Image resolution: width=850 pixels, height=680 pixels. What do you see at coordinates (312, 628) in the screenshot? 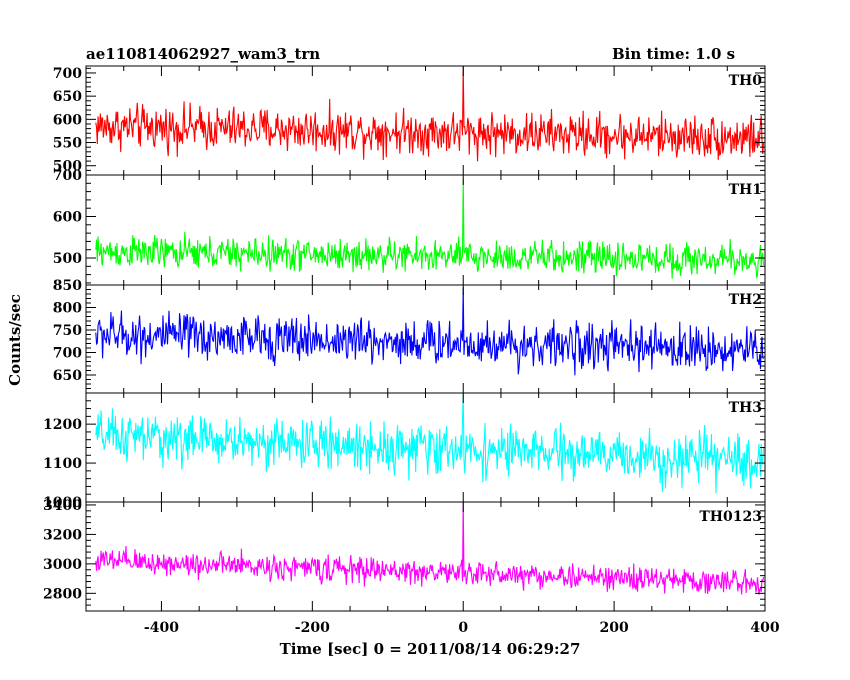
I see `x-tick-label: -200` at bounding box center [312, 628].